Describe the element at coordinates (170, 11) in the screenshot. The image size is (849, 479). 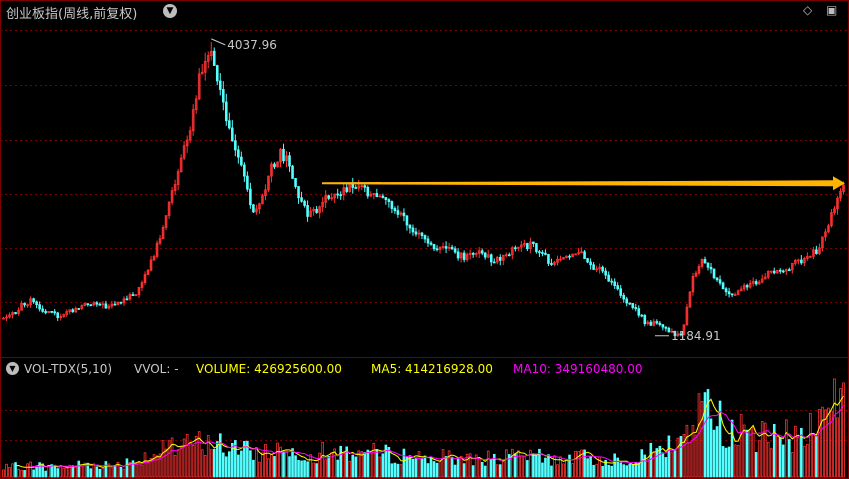
I see `chevron-down-icon: ▼` at that location.